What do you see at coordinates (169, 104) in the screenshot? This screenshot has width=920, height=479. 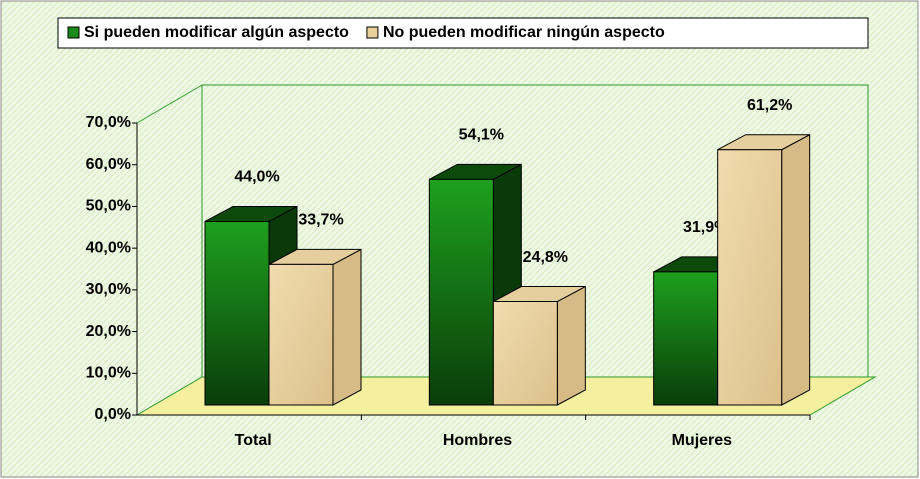 I see `wall-edge` at bounding box center [169, 104].